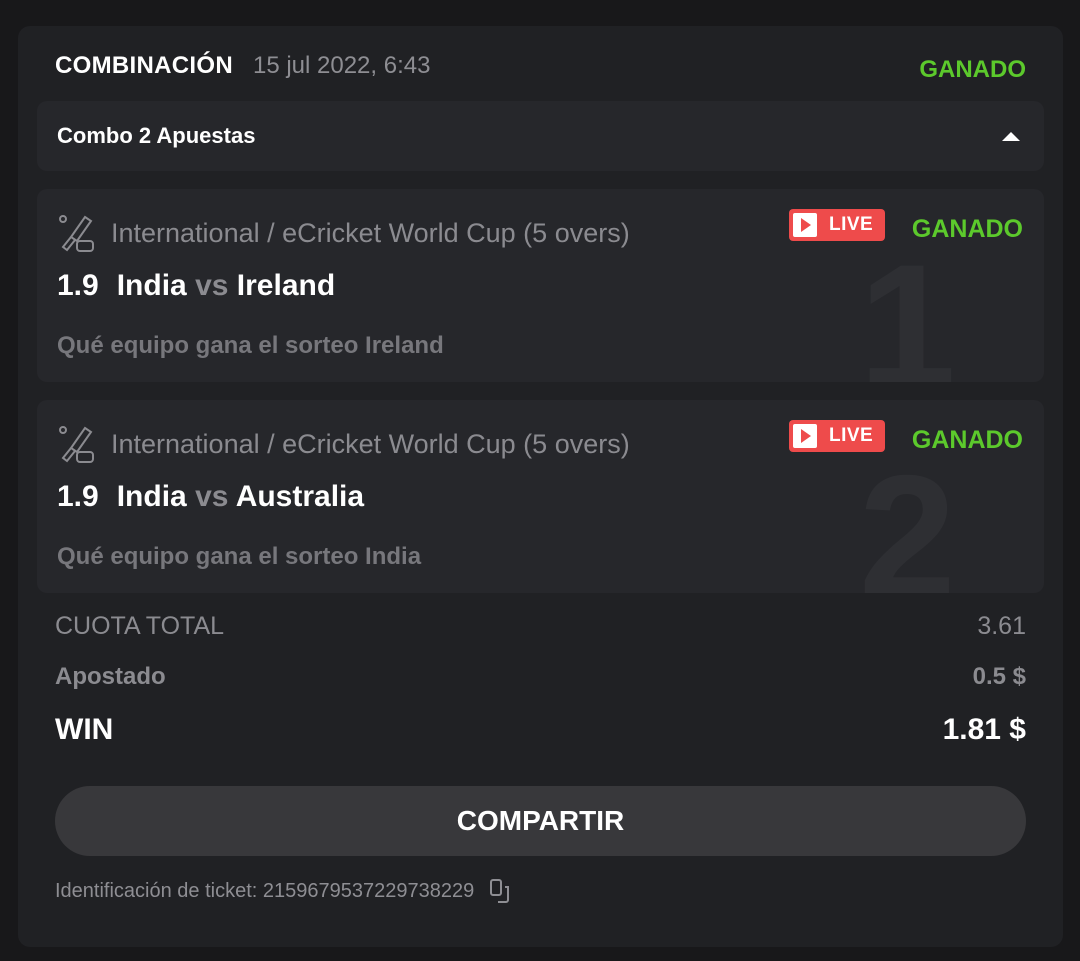  What do you see at coordinates (907, 516) in the screenshot?
I see `bet-number: 2` at bounding box center [907, 516].